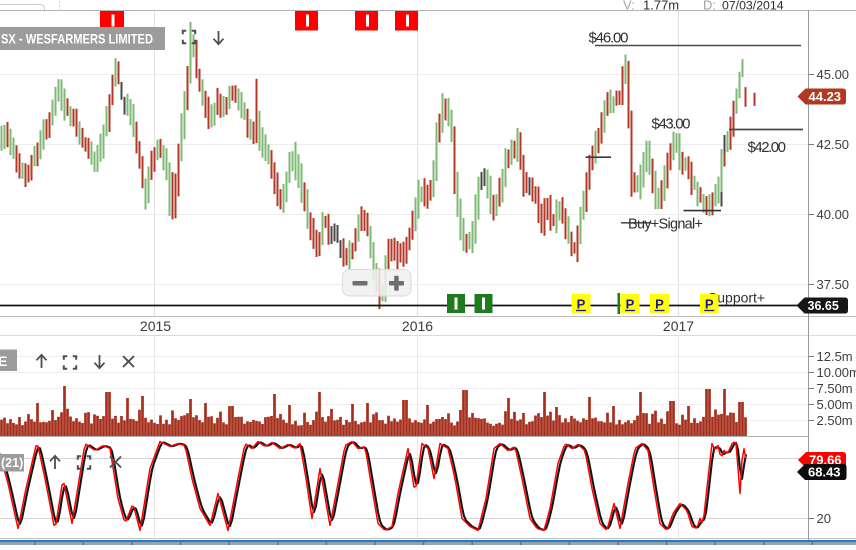 This screenshot has height=550, width=856. Describe the element at coordinates (678, 326) in the screenshot. I see `svg-text: 2017` at that location.